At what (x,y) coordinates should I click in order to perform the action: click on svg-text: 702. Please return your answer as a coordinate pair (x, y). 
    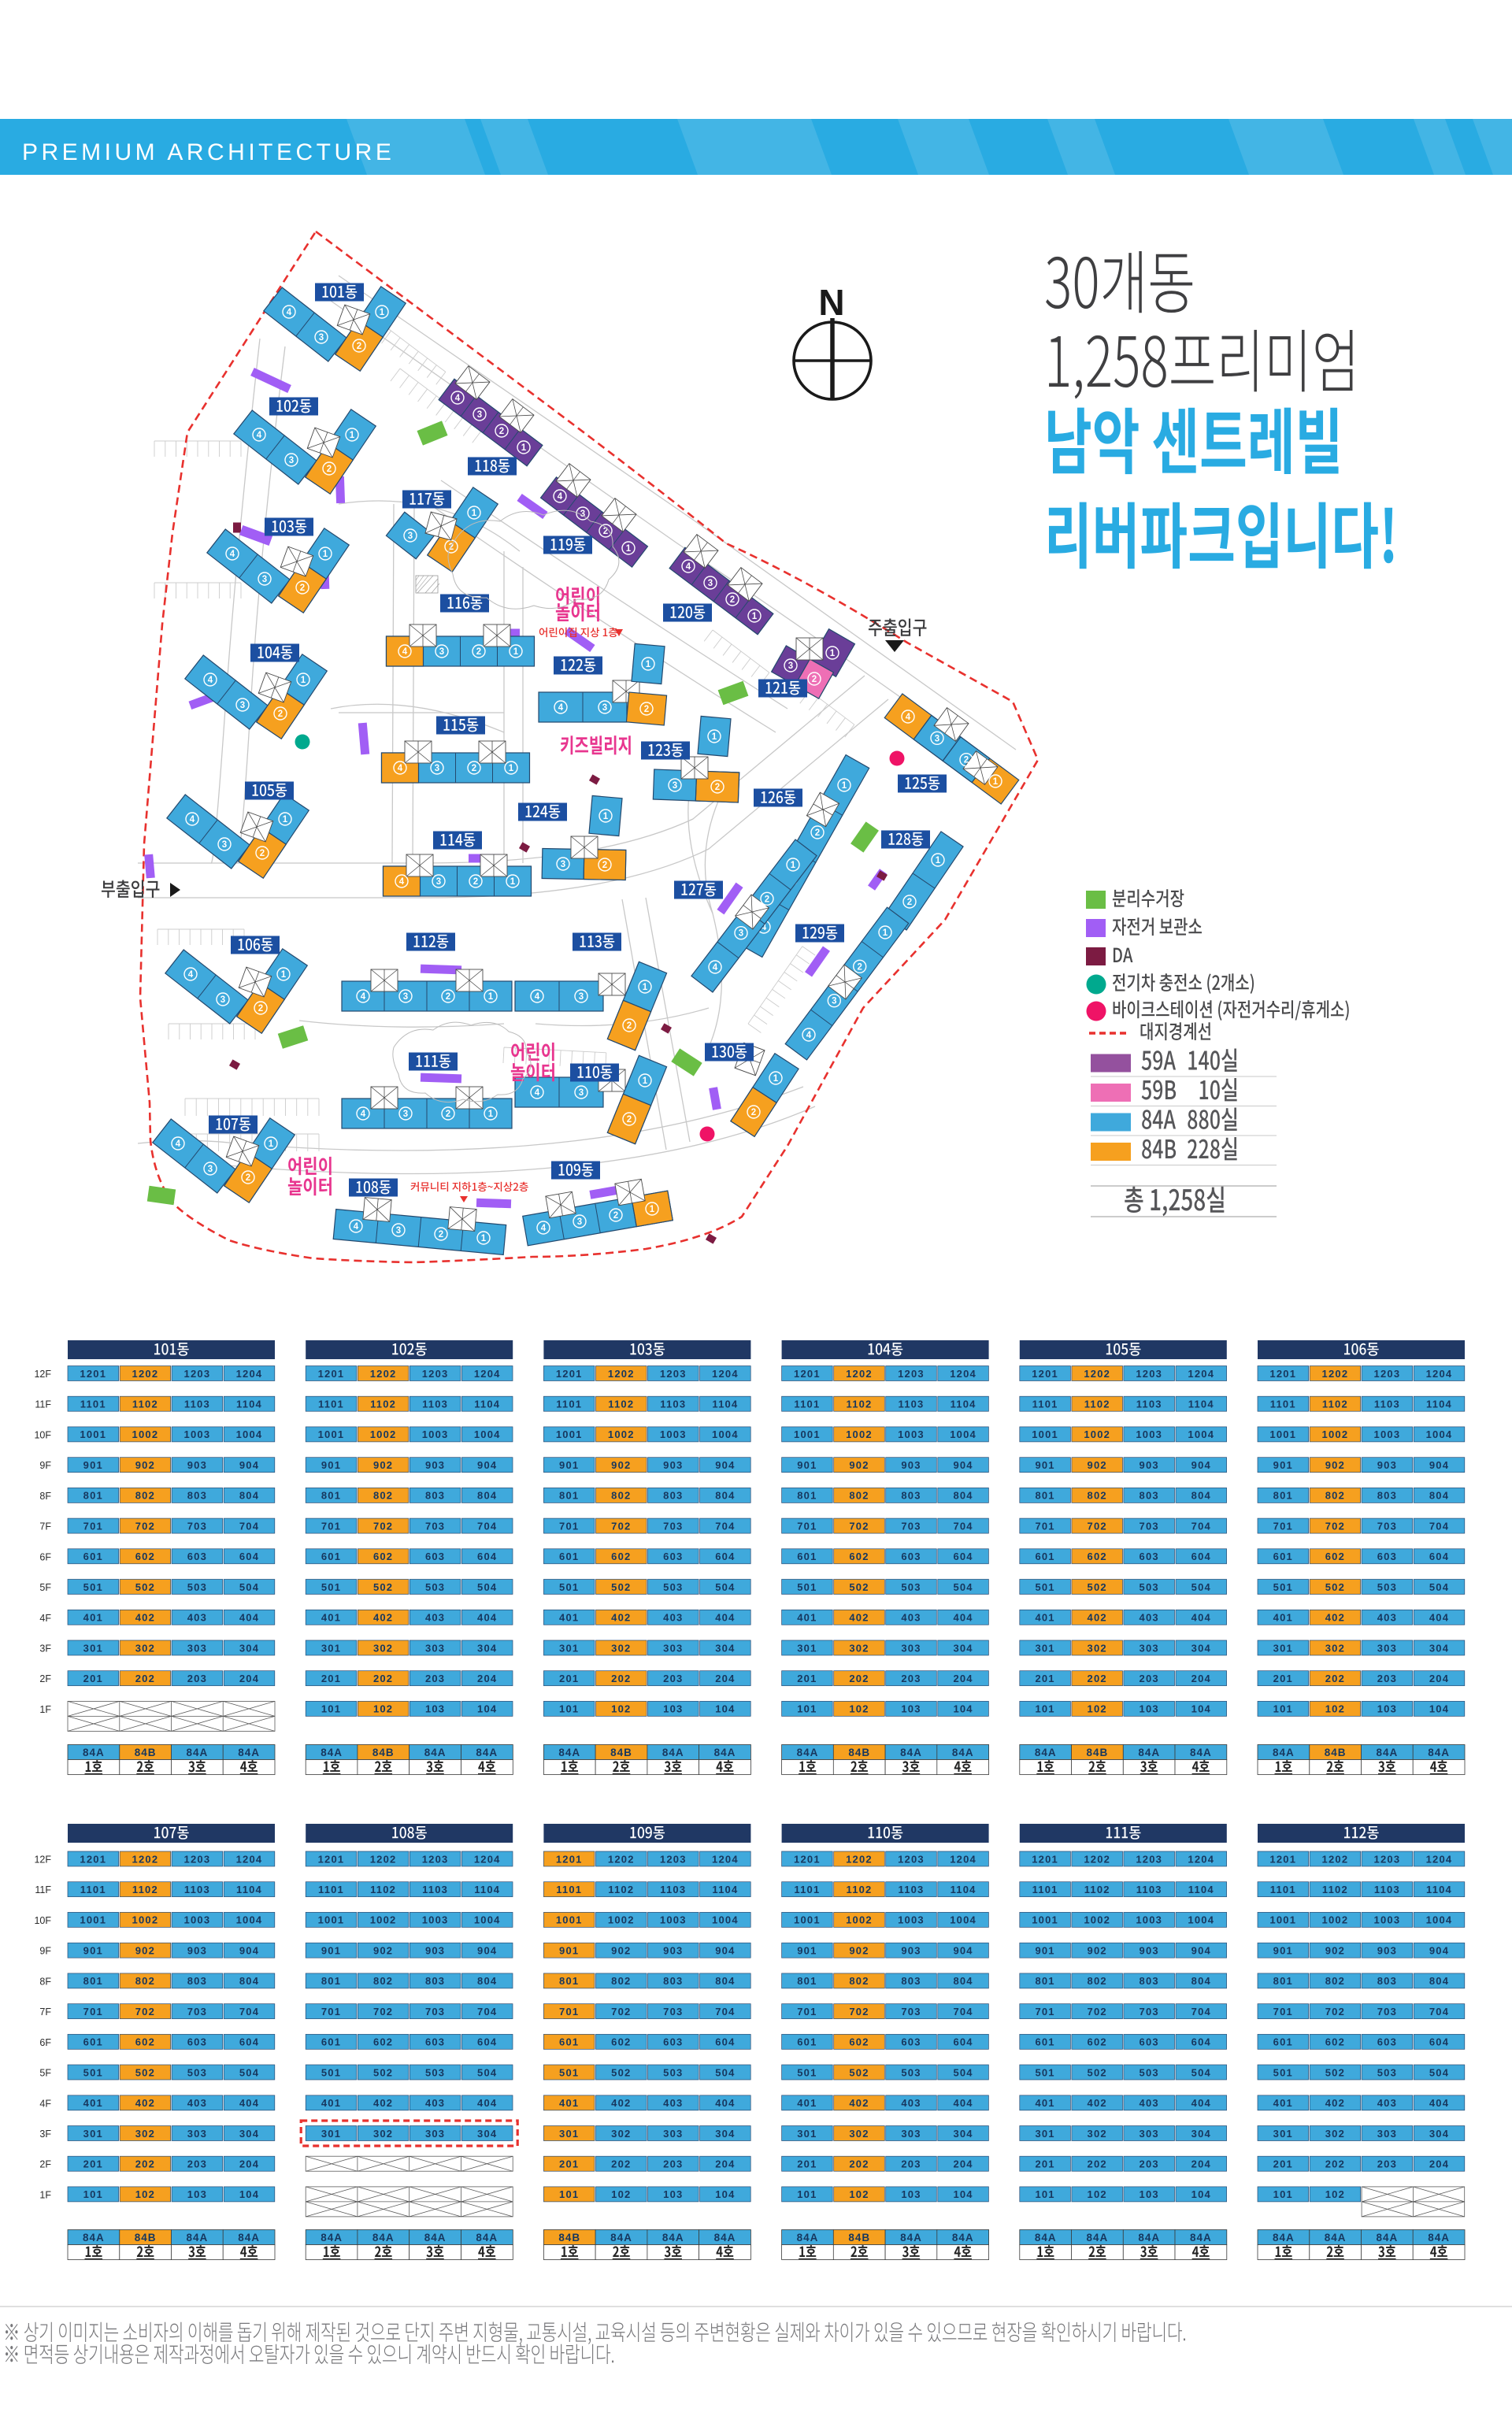
    Looking at the image, I should click on (145, 1526).